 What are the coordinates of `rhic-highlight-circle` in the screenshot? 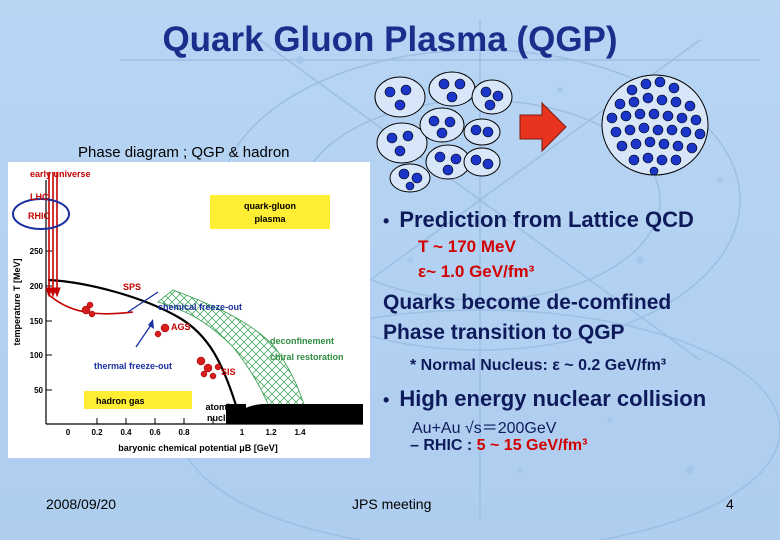 It's located at (41, 214).